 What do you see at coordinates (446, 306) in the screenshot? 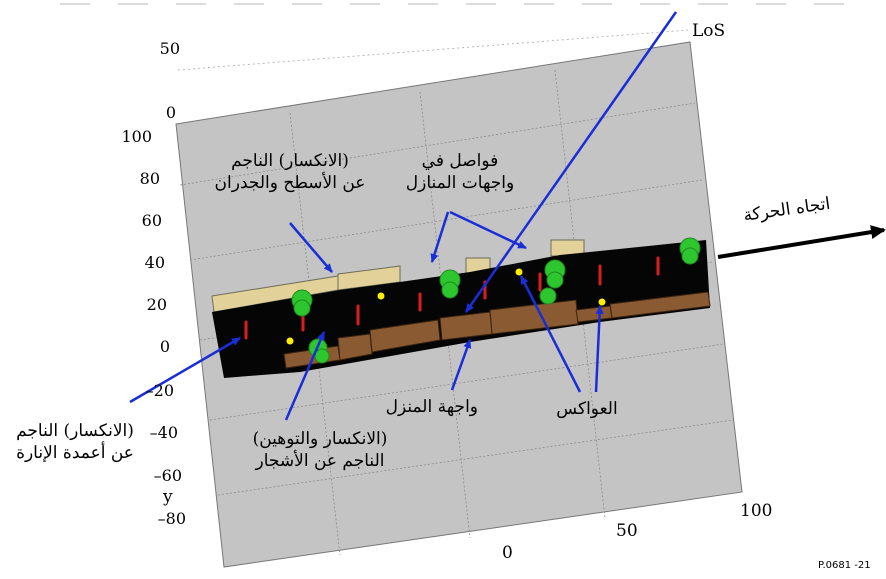
I see `reflectors-dots` at bounding box center [446, 306].